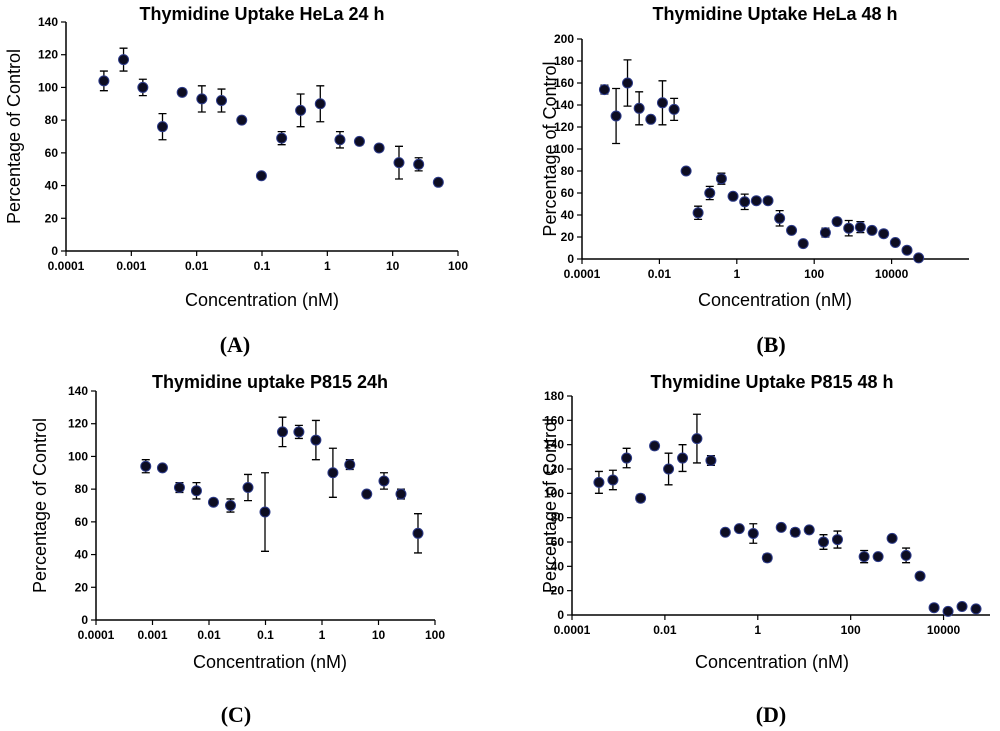 The width and height of the screenshot is (1000, 731). I want to click on panel-d-y-tick-label: 60, so click(558, 542).